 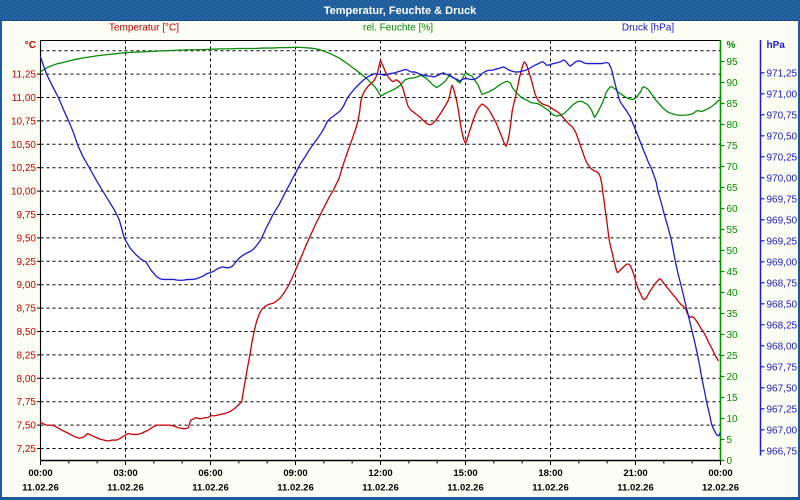 I want to click on x-time-label: 06:00, so click(x=210, y=473).